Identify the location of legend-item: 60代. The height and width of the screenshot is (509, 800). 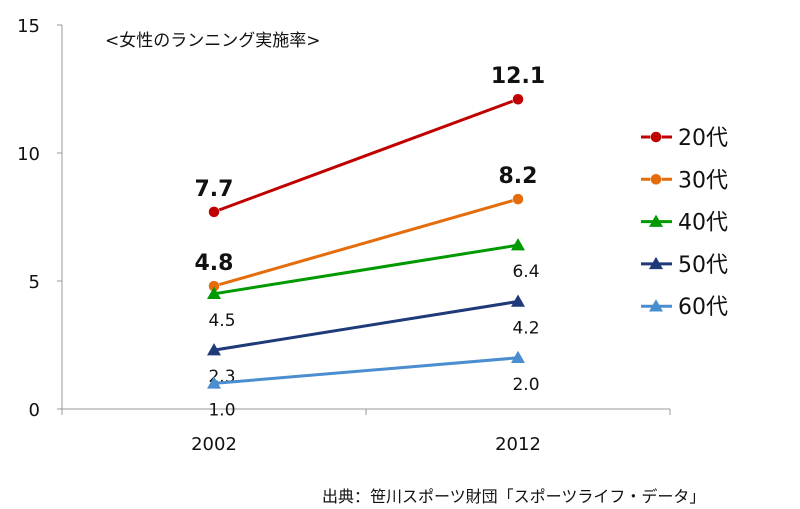
(684, 307).